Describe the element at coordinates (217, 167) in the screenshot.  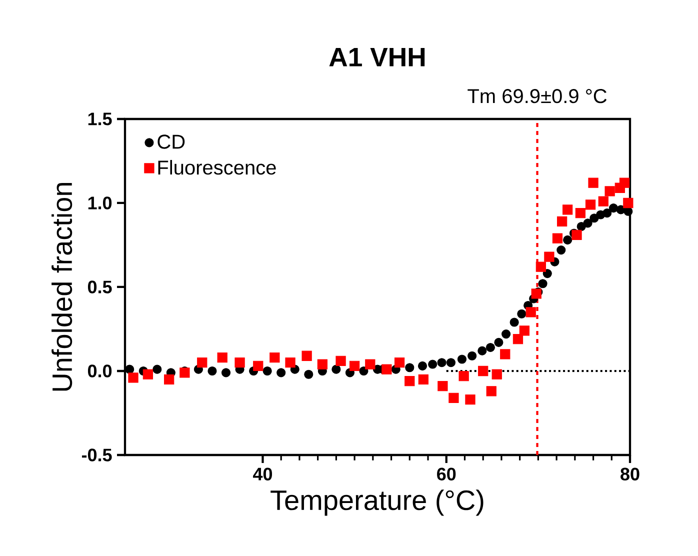
I see `legend-label: Fluorescence` at that location.